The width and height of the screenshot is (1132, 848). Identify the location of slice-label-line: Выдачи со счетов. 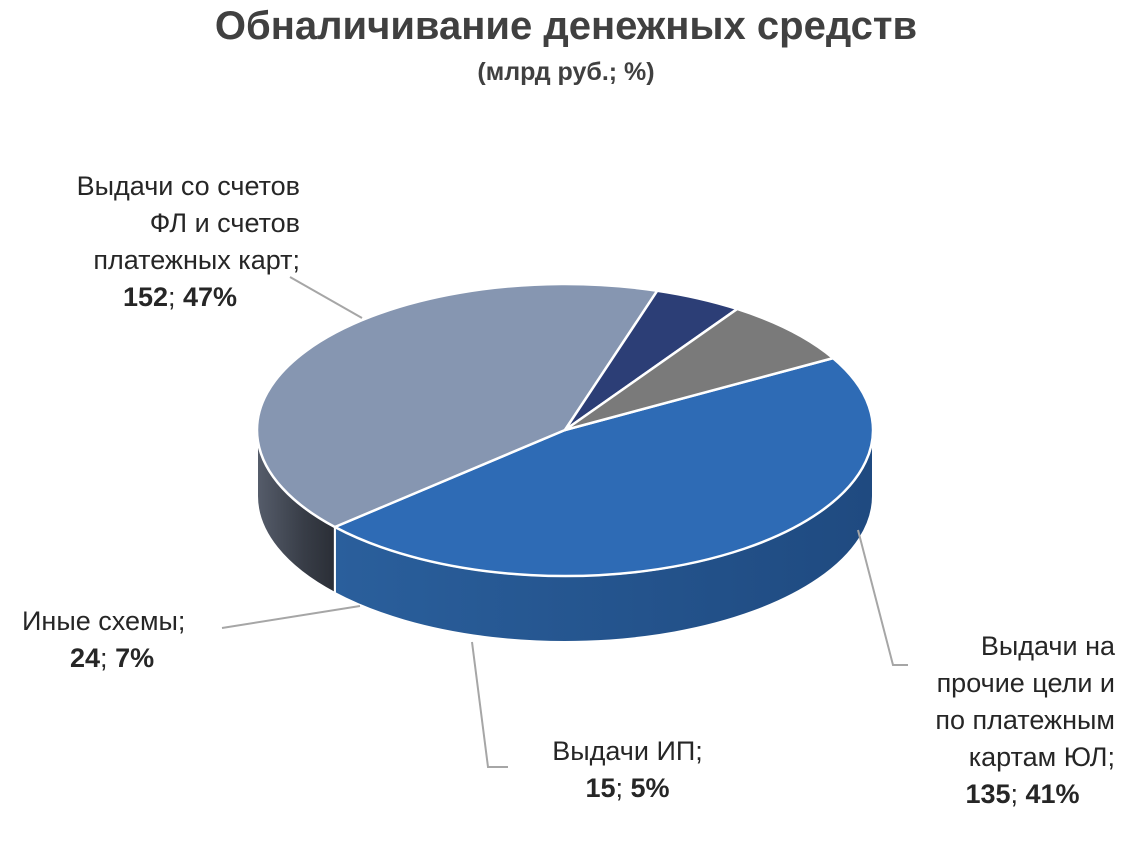
(188, 186).